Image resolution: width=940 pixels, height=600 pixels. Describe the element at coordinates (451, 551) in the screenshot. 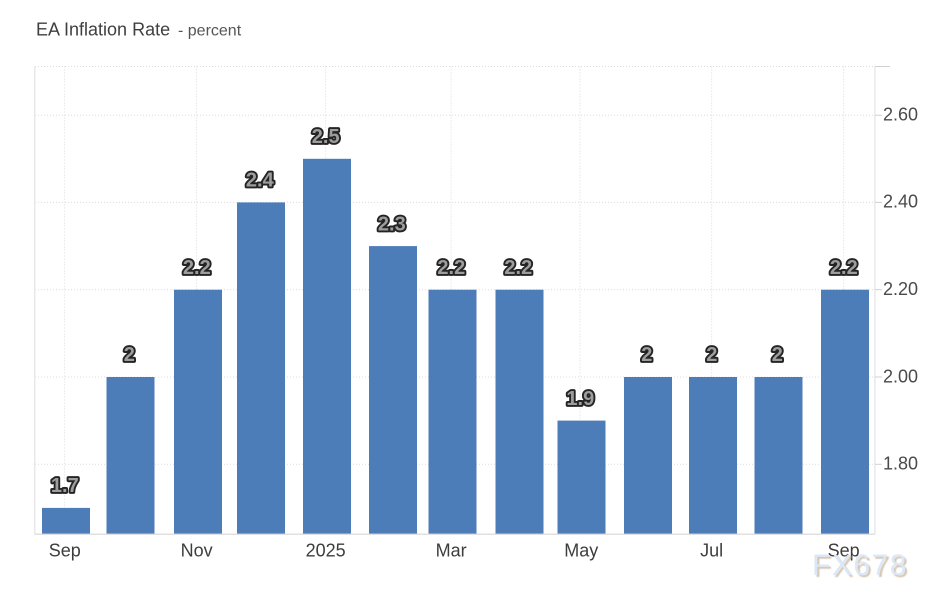

I see `svg-text: Mar` at that location.